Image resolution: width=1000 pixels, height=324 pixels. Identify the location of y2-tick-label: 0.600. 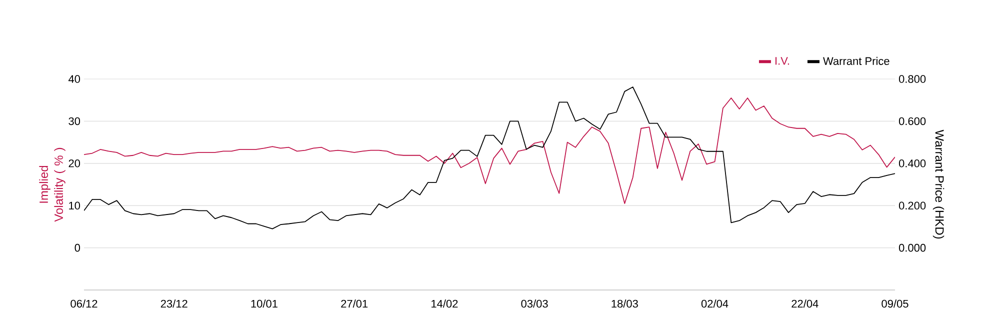
(912, 121).